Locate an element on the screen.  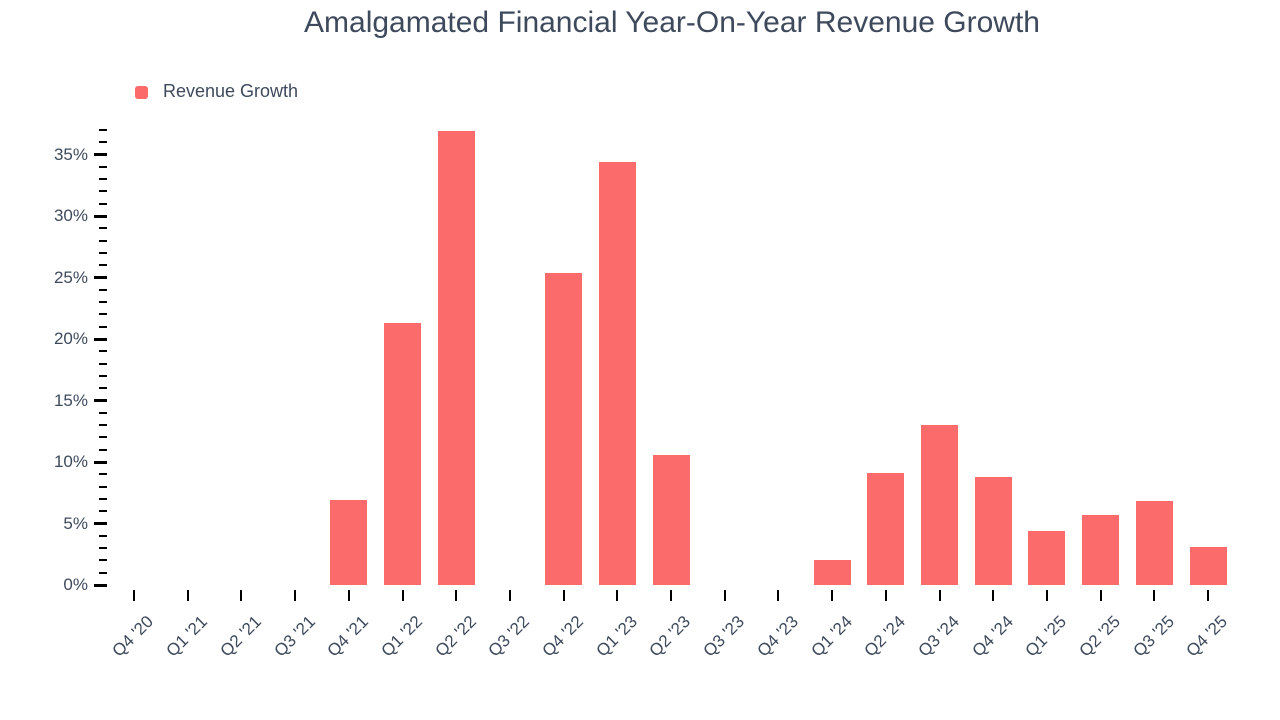
x-tick-label: Q3 '25 is located at coordinates (1153, 636).